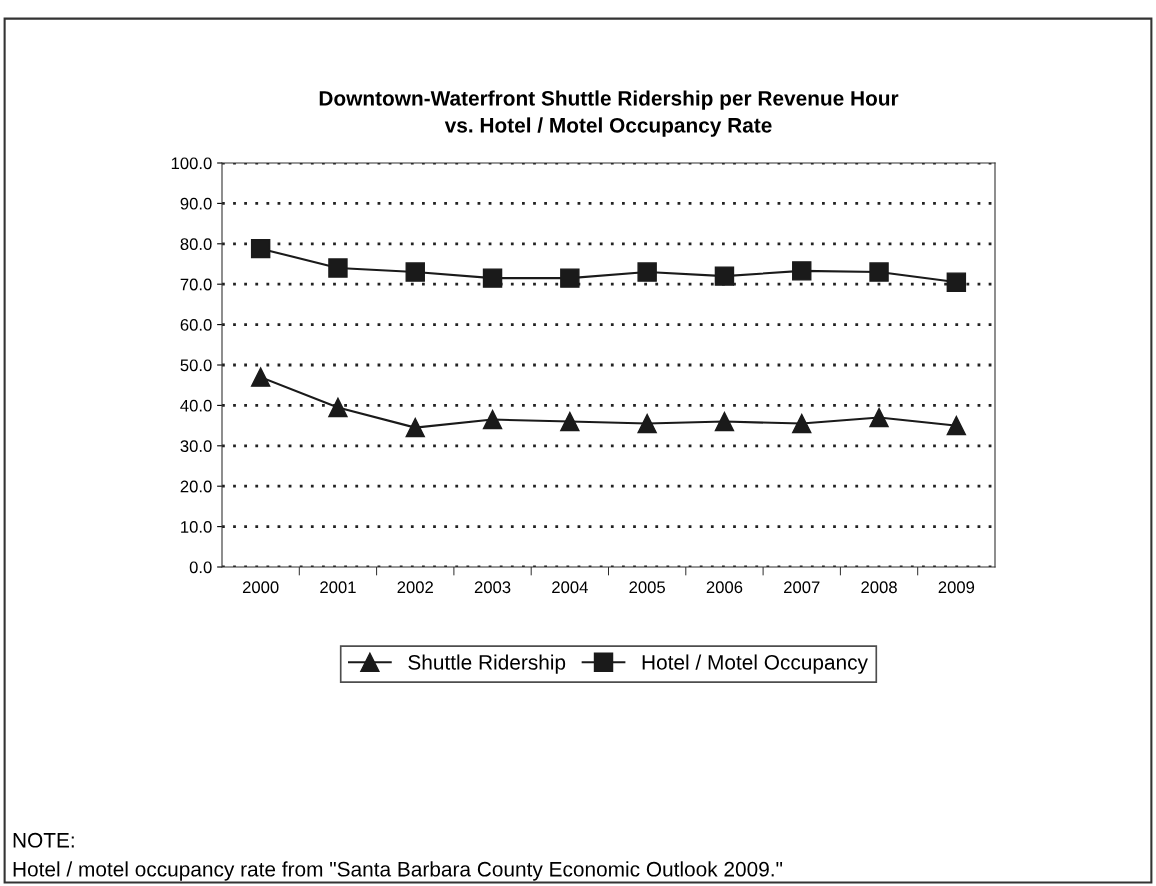 This screenshot has height=886, width=1156. What do you see at coordinates (196, 486) in the screenshot?
I see `y-tick-label: 20.0` at bounding box center [196, 486].